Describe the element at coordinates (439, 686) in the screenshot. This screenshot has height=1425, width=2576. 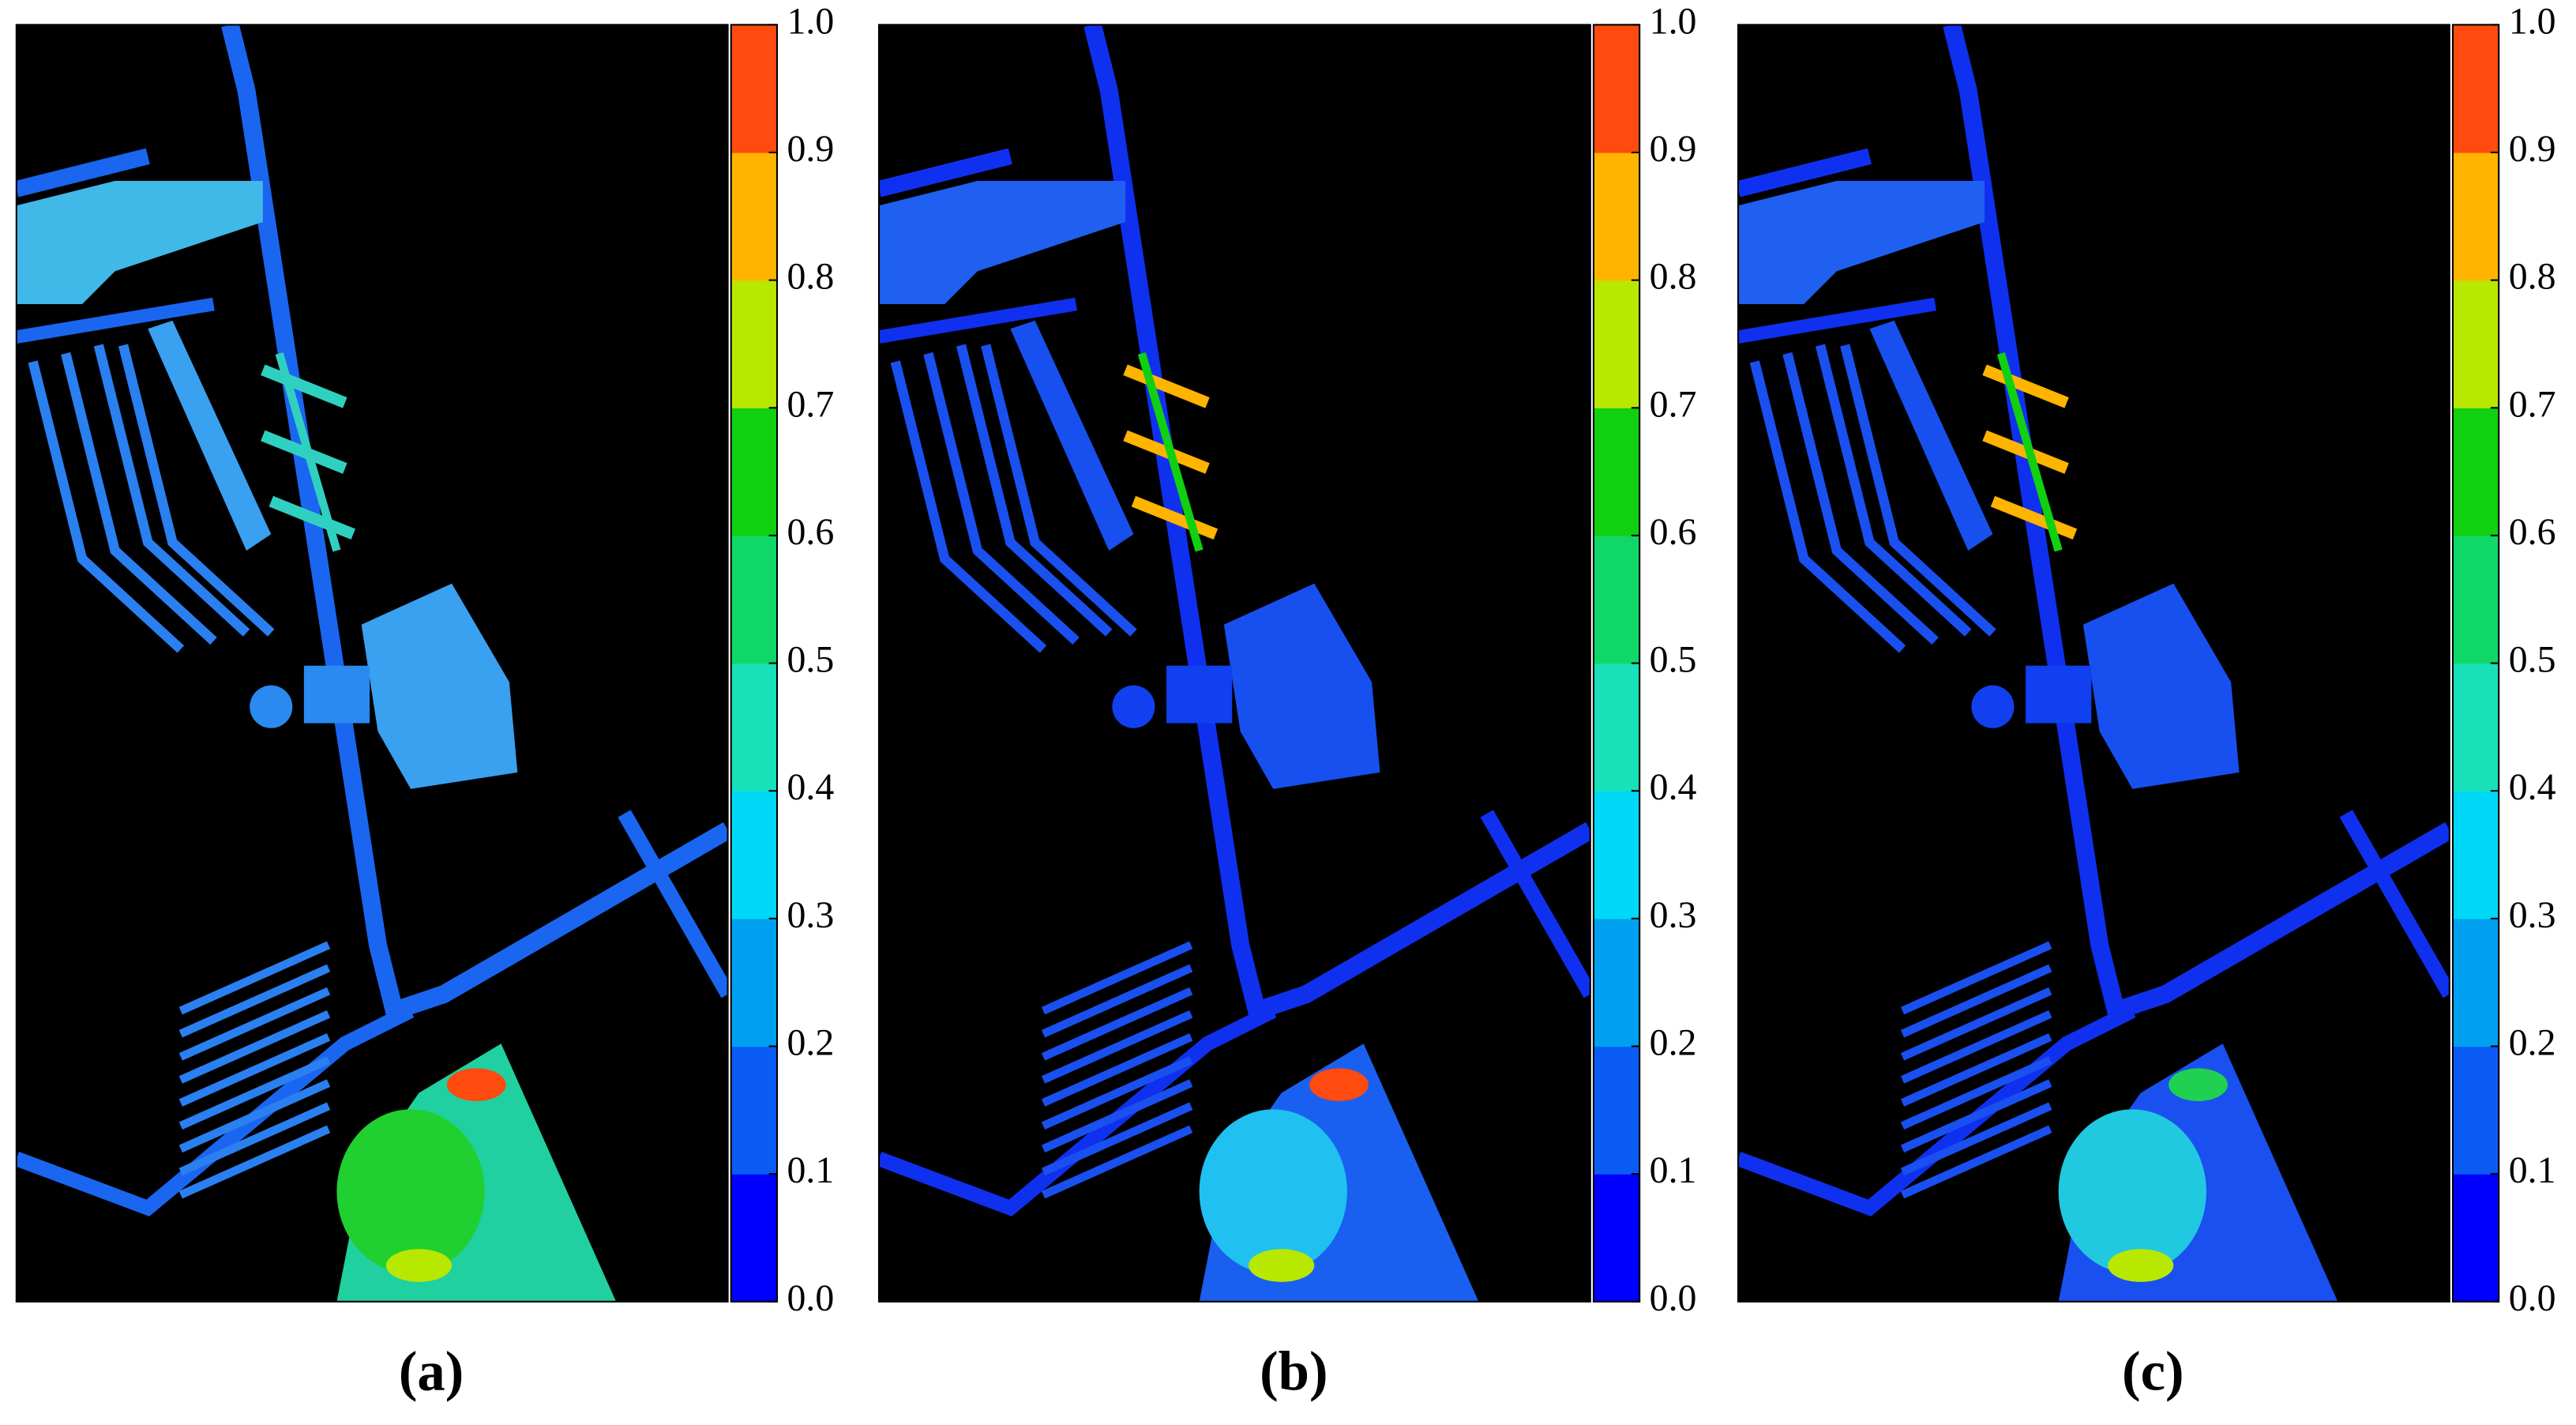
I see `field` at that location.